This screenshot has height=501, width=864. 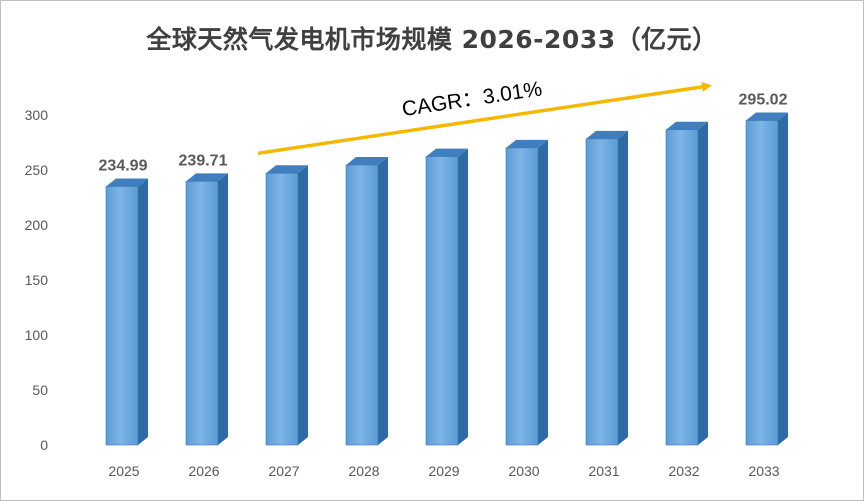 I want to click on x-tick-label: 2033, so click(x=763, y=471).